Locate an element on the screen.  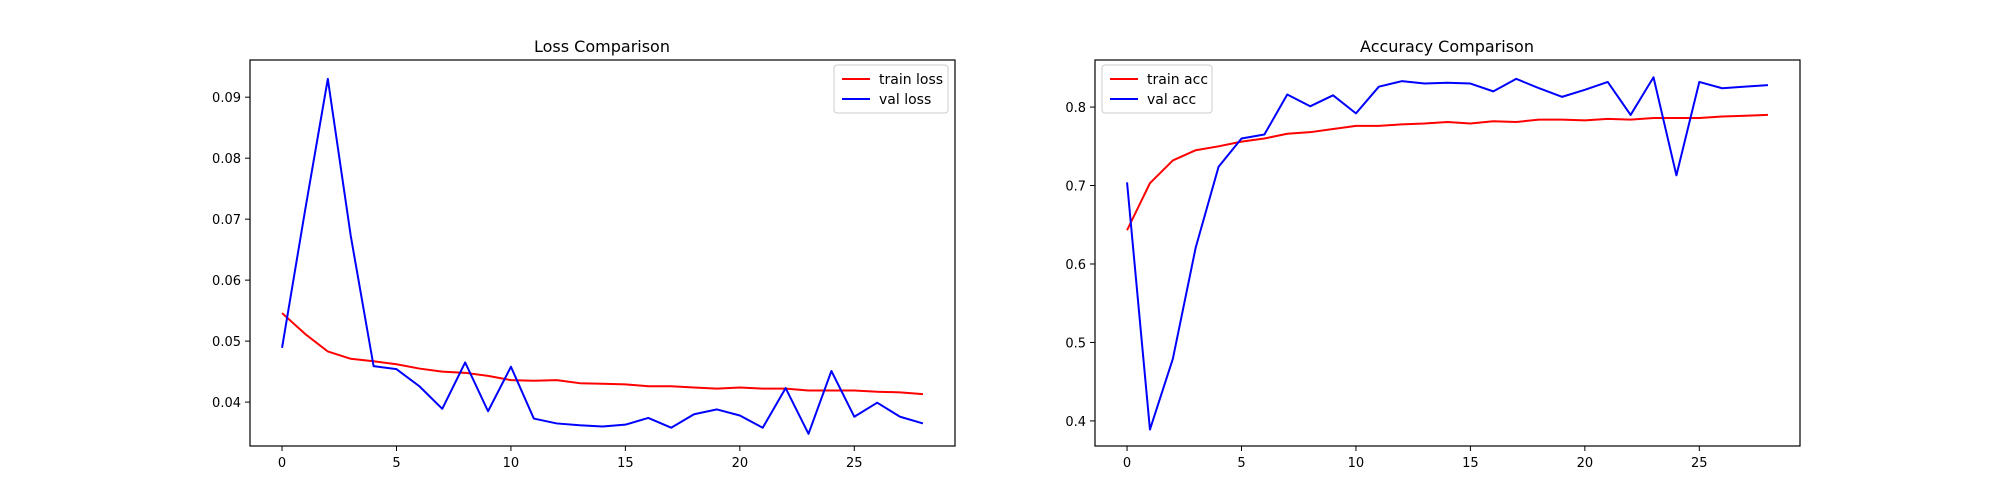
loss-chart-y-tick-label: 0.04 is located at coordinates (226, 403).